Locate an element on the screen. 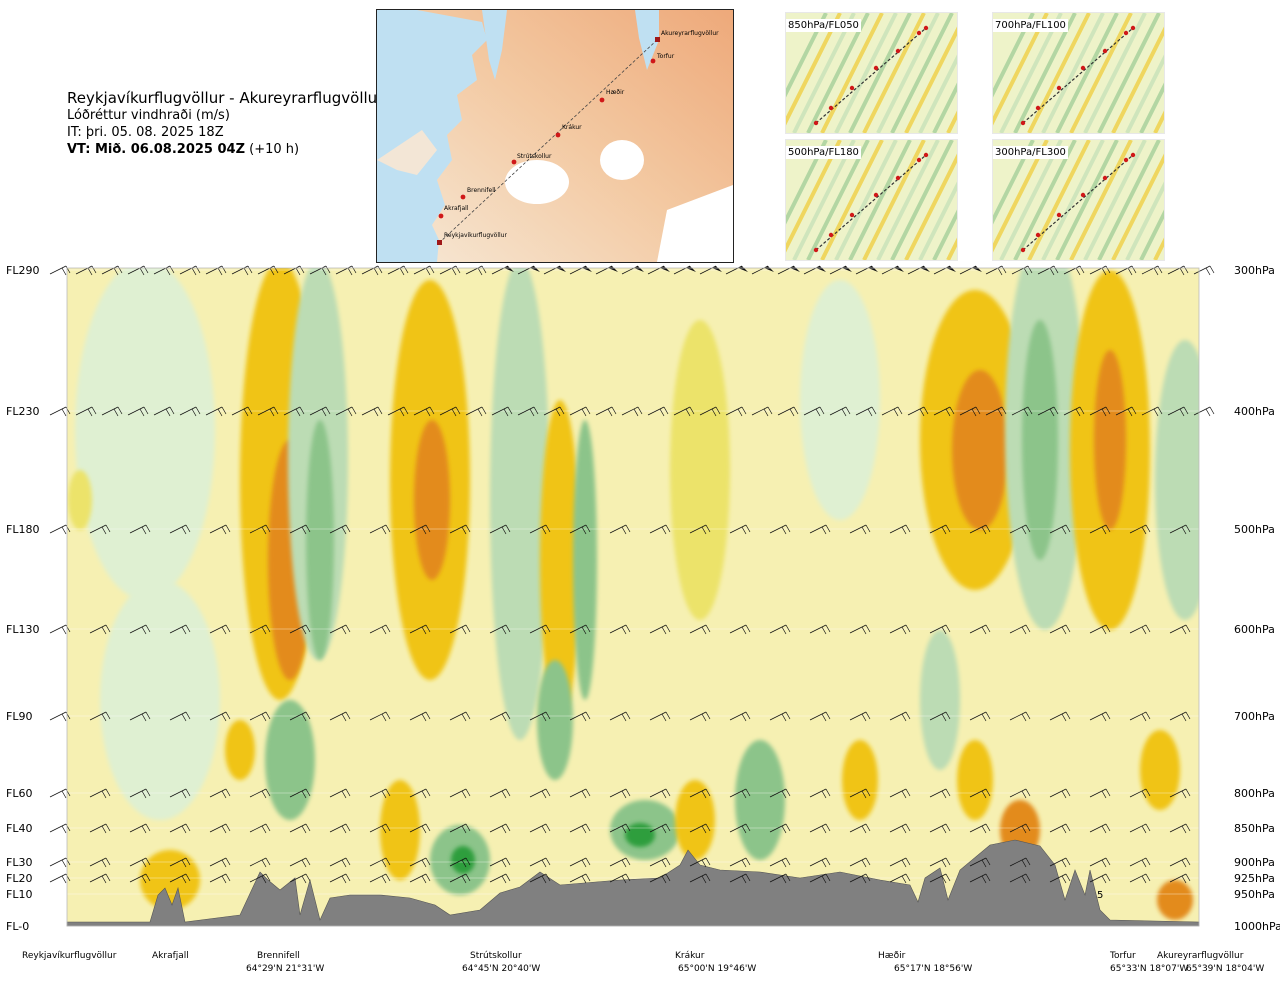 This screenshot has width=1280, height=981. mini-map-500: 500hPa/FL180 is located at coordinates (871, 200).